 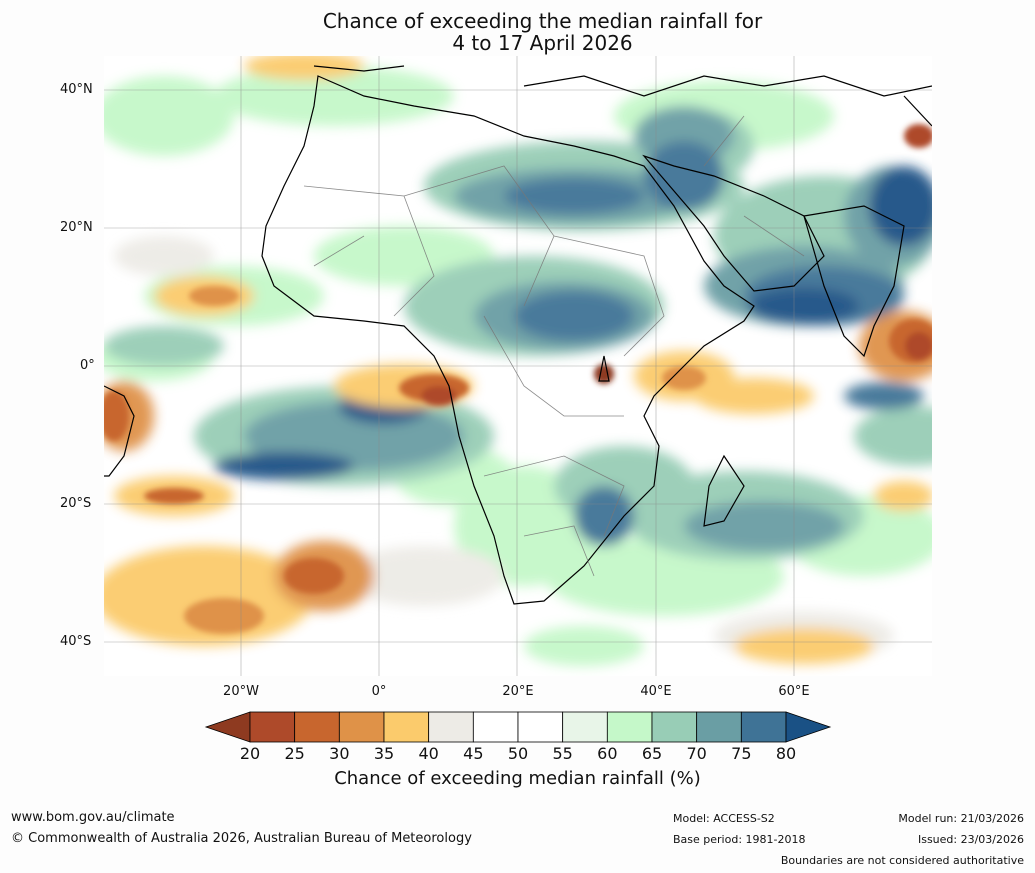 I want to click on colorbar, so click(x=518, y=727).